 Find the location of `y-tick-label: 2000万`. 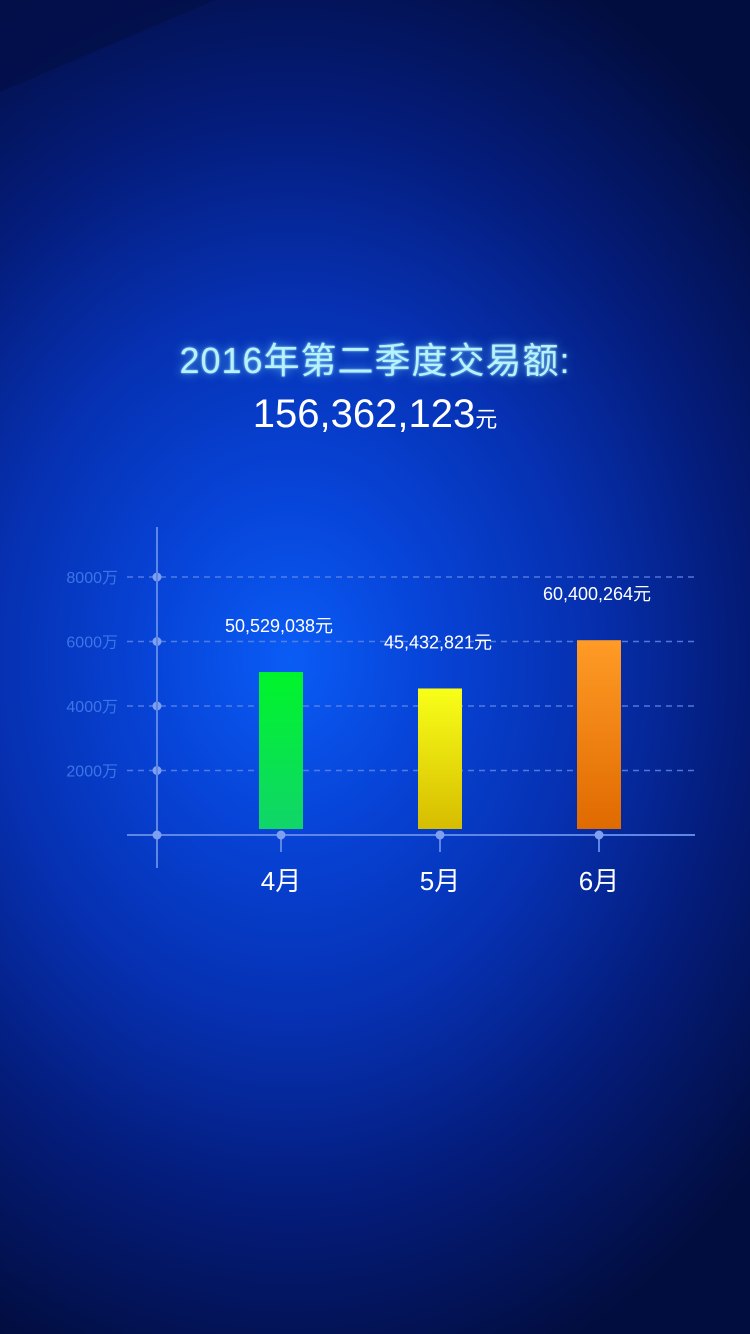

y-tick-label: 2000万 is located at coordinates (92, 772).